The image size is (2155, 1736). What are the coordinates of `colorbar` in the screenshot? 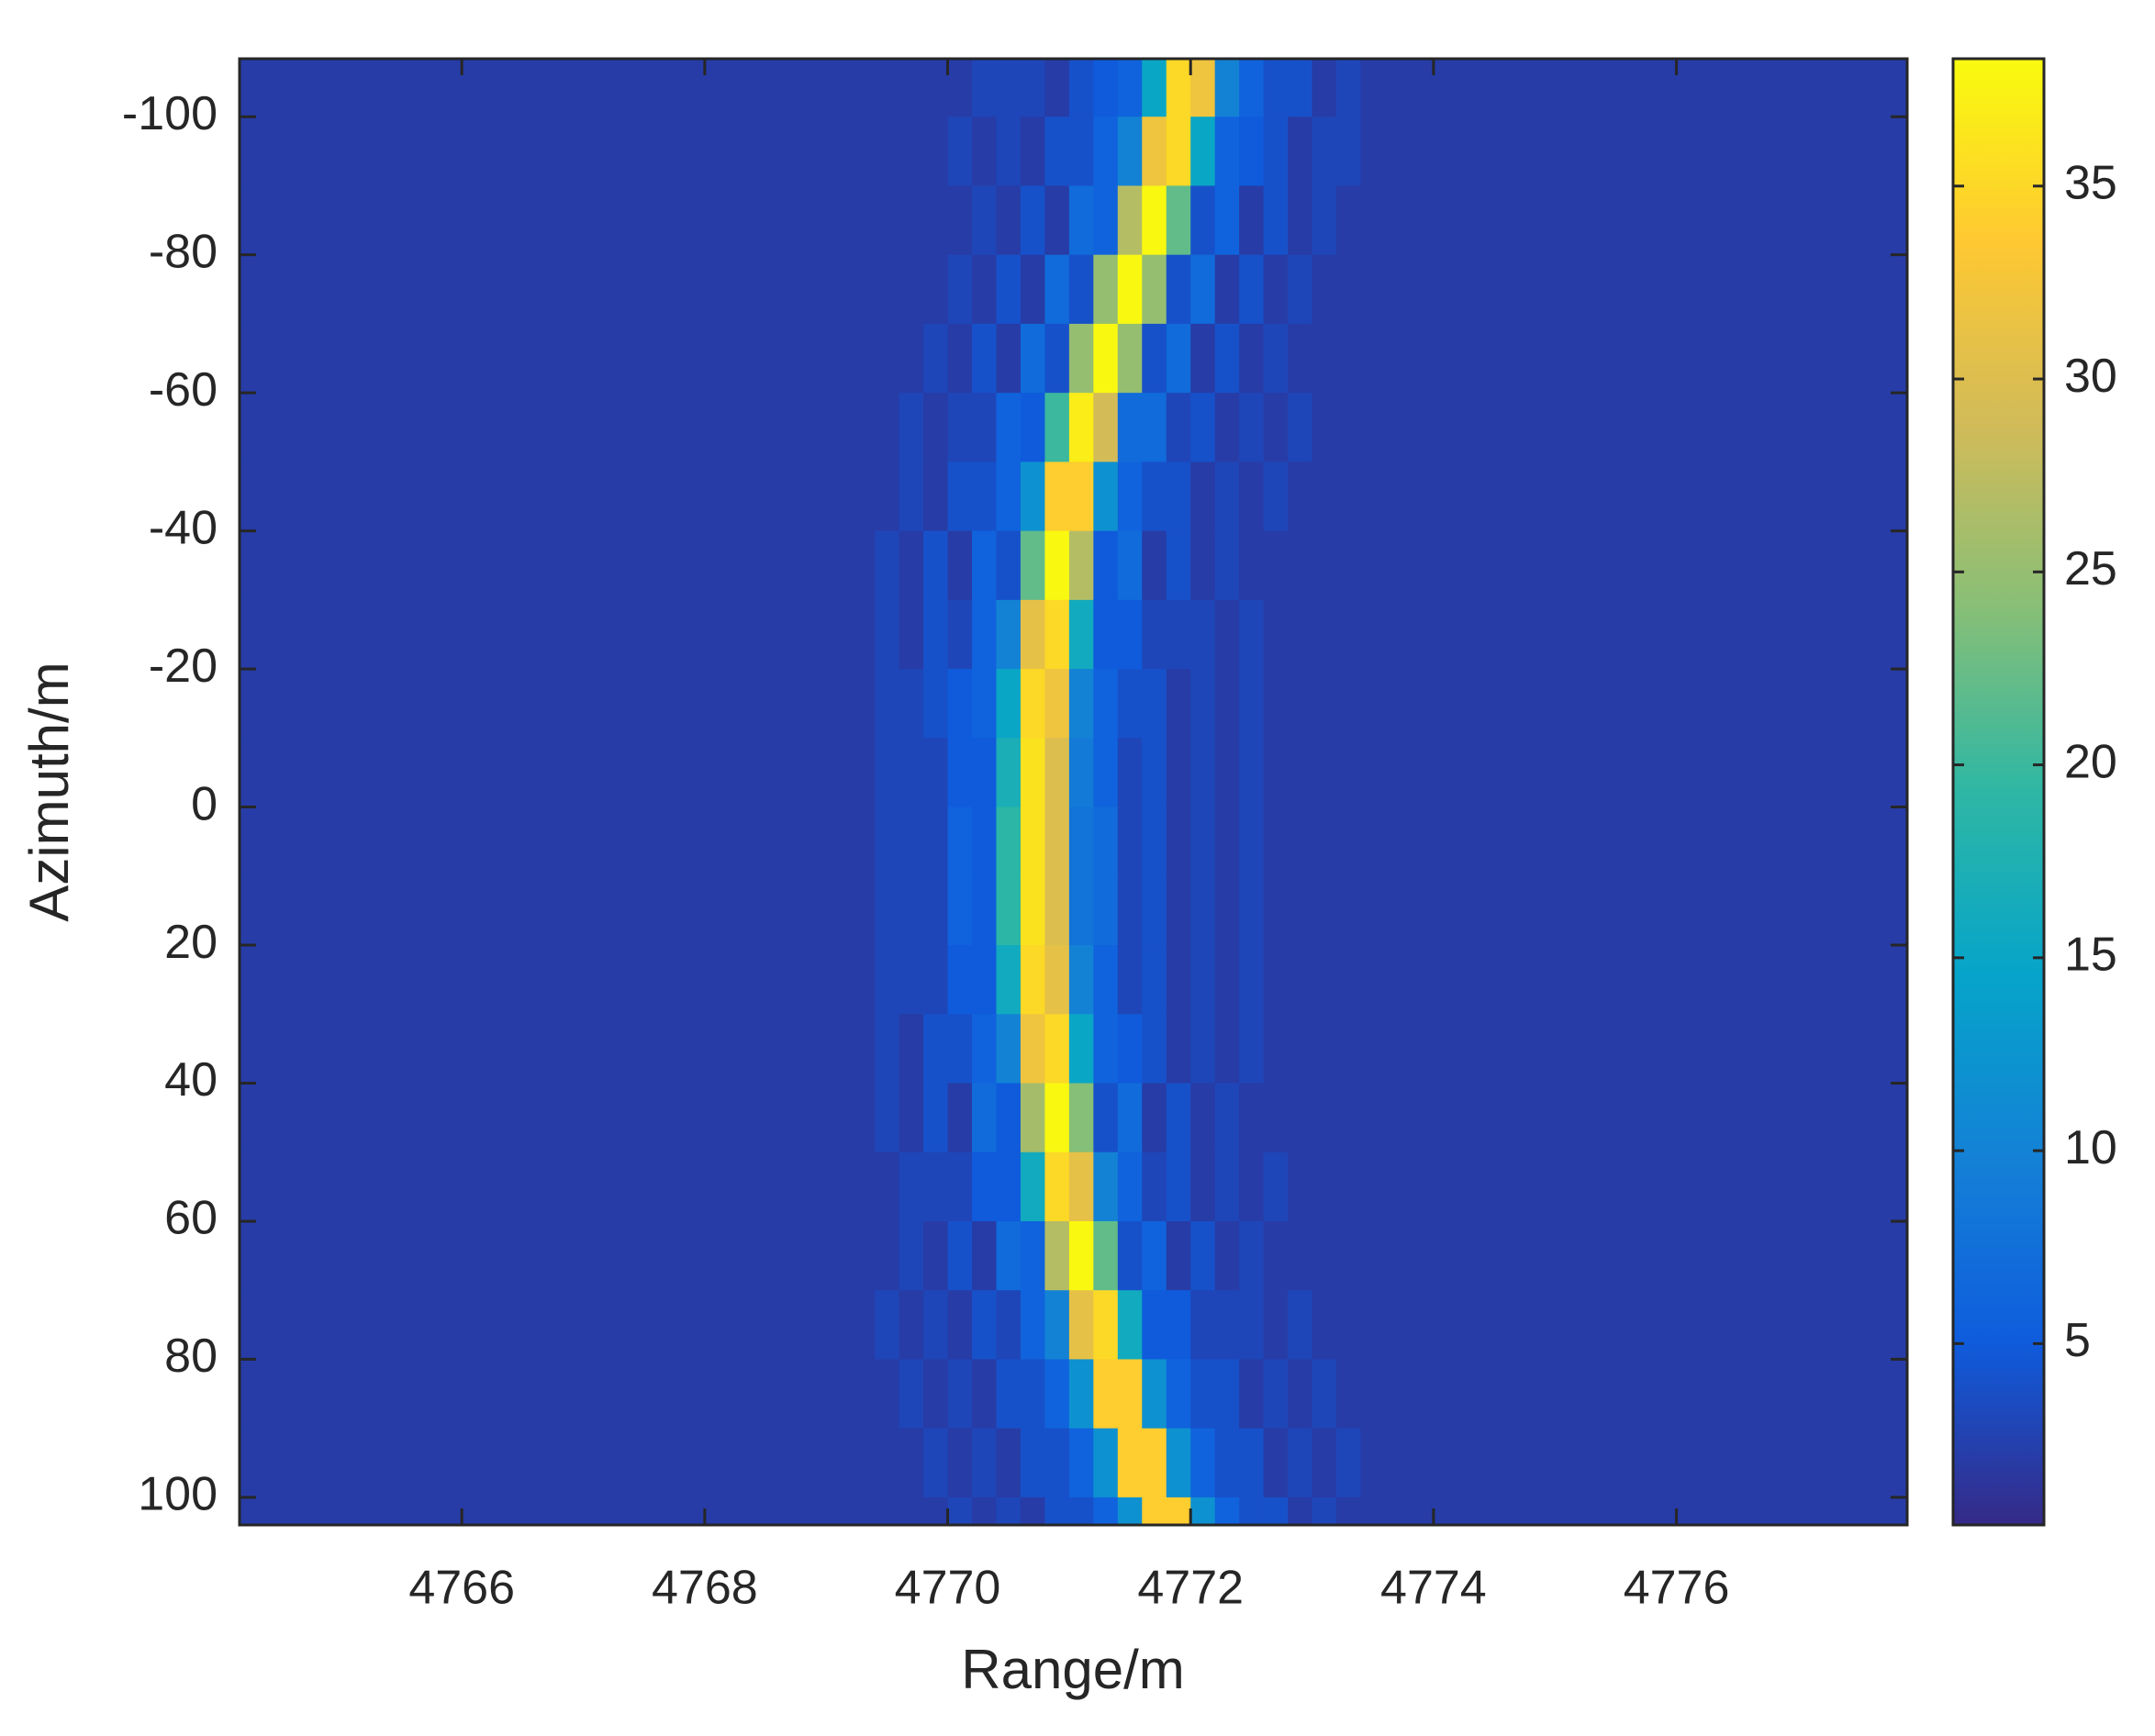 It's located at (1998, 792).